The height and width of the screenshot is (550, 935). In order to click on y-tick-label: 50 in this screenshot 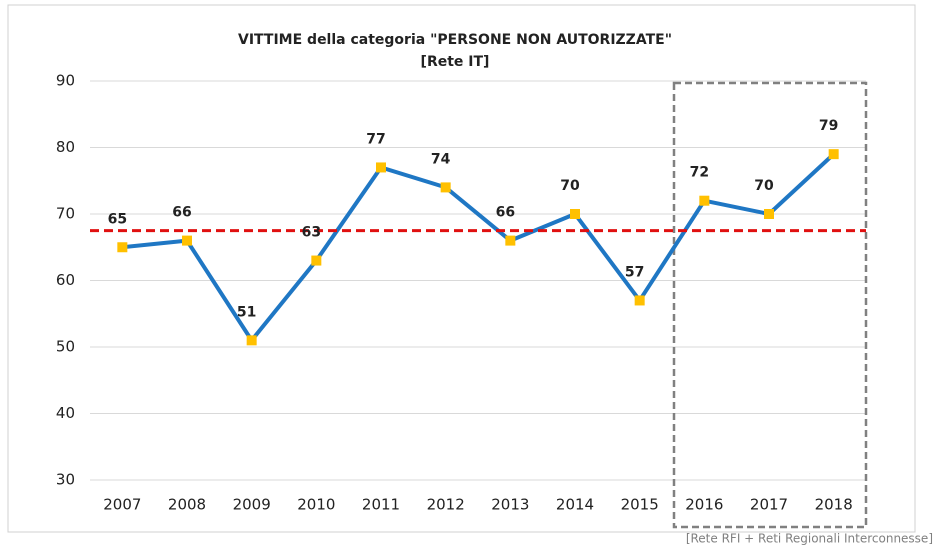, I will do `click(65, 347)`.